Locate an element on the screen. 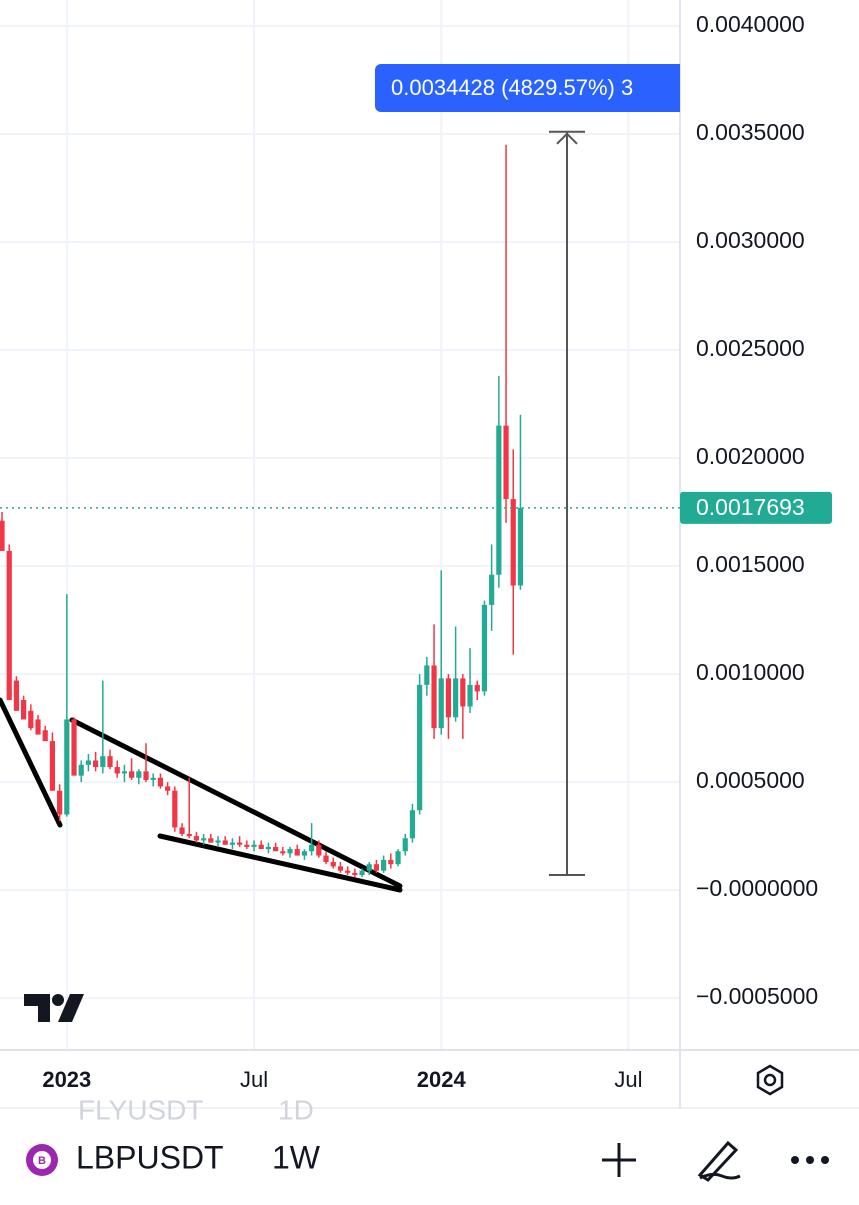  more-button is located at coordinates (810, 1160).